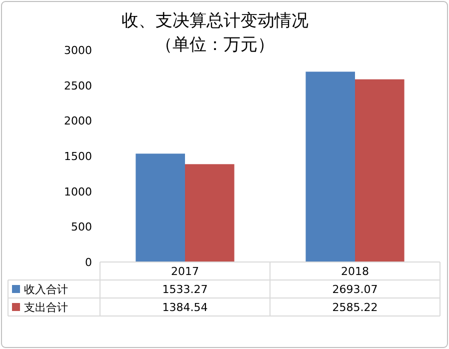 The width and height of the screenshot is (449, 349). Describe the element at coordinates (355, 271) in the screenshot. I see `x-tick-label: 2018` at that location.